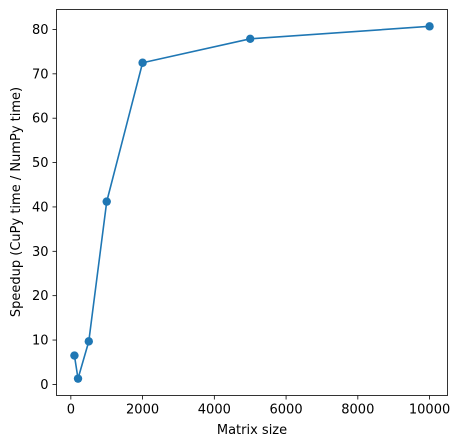 This screenshot has height=448, width=459. What do you see at coordinates (286, 410) in the screenshot?
I see `x-tick-label: 6000` at bounding box center [286, 410].